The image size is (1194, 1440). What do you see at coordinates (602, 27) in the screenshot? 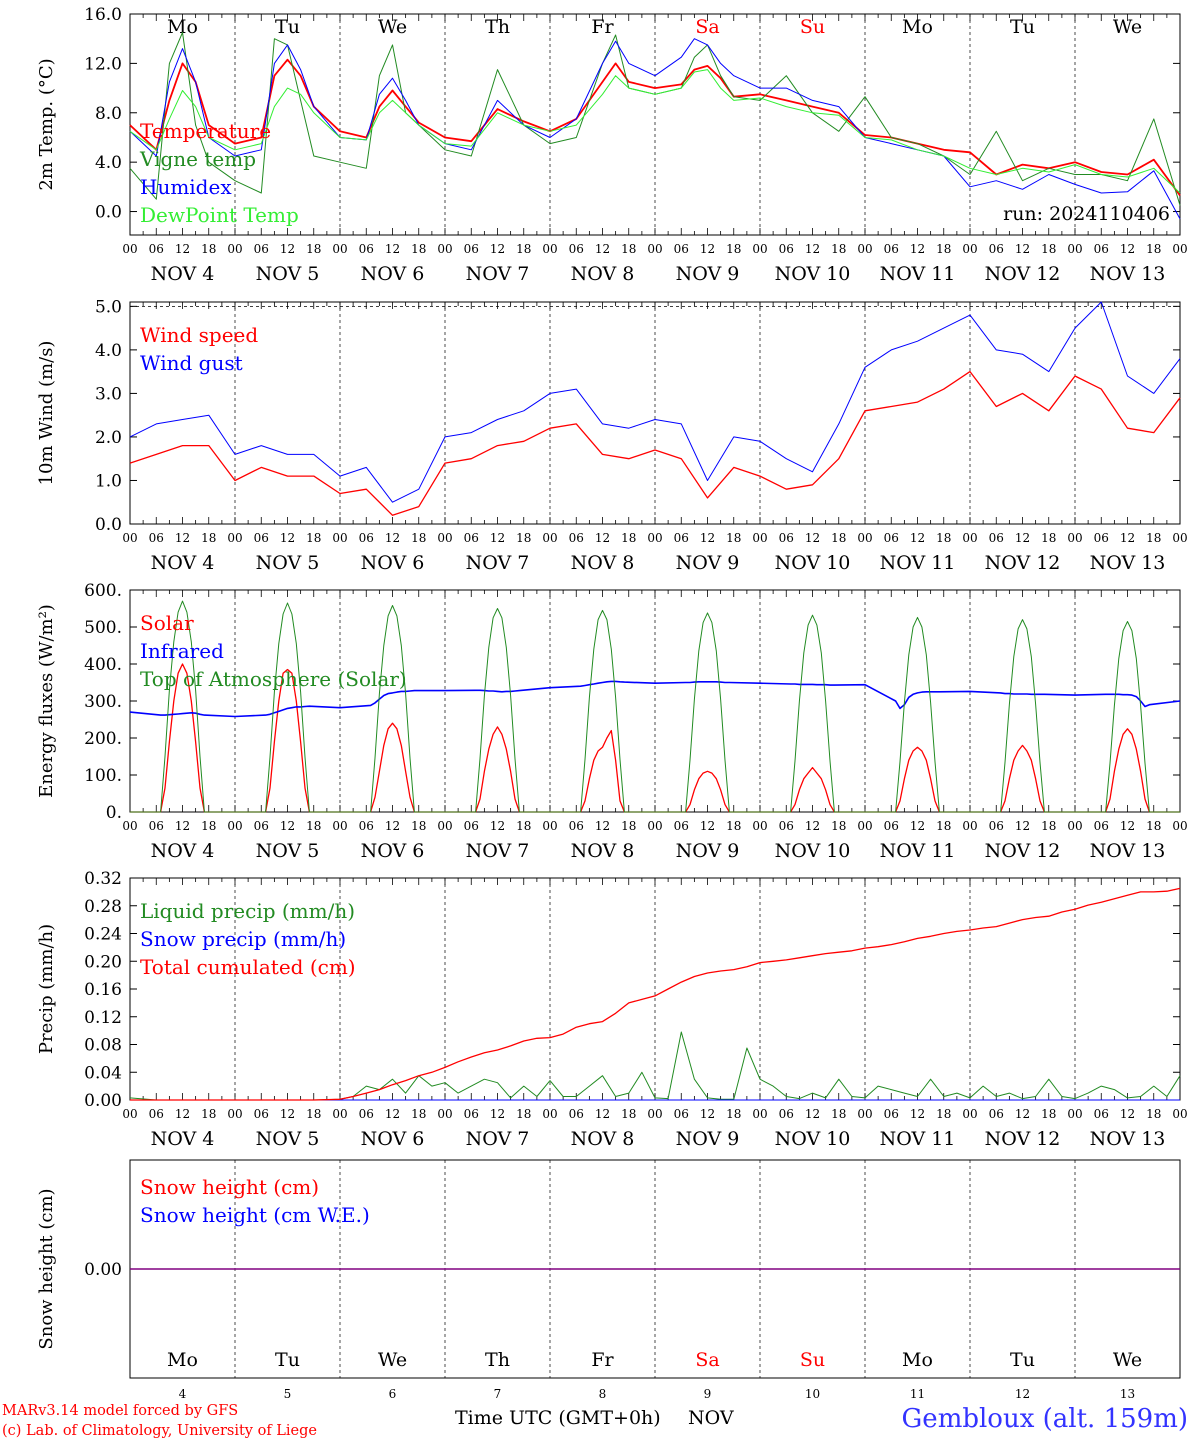
I see `day-name: Fr` at bounding box center [602, 27].